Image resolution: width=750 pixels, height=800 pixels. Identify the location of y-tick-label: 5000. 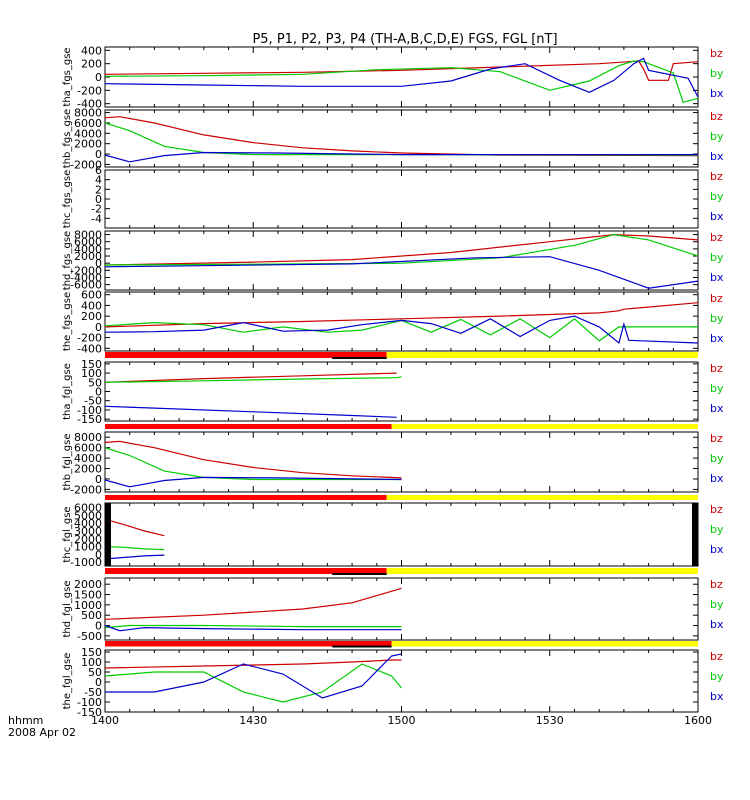
(88, 515).